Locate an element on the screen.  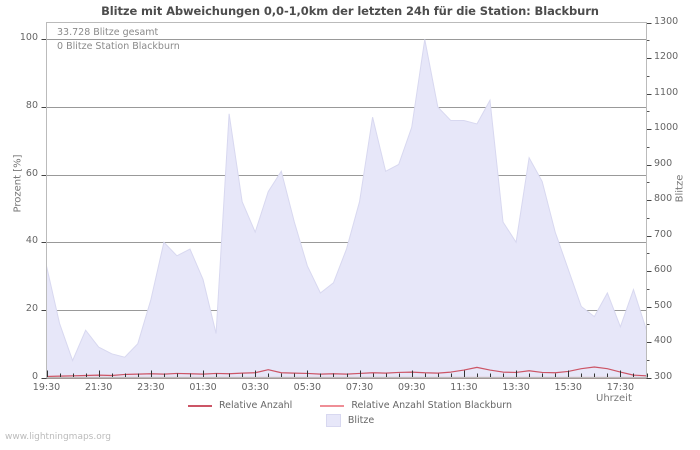
x-tick-1130: 11:30 is located at coordinates (464, 387).